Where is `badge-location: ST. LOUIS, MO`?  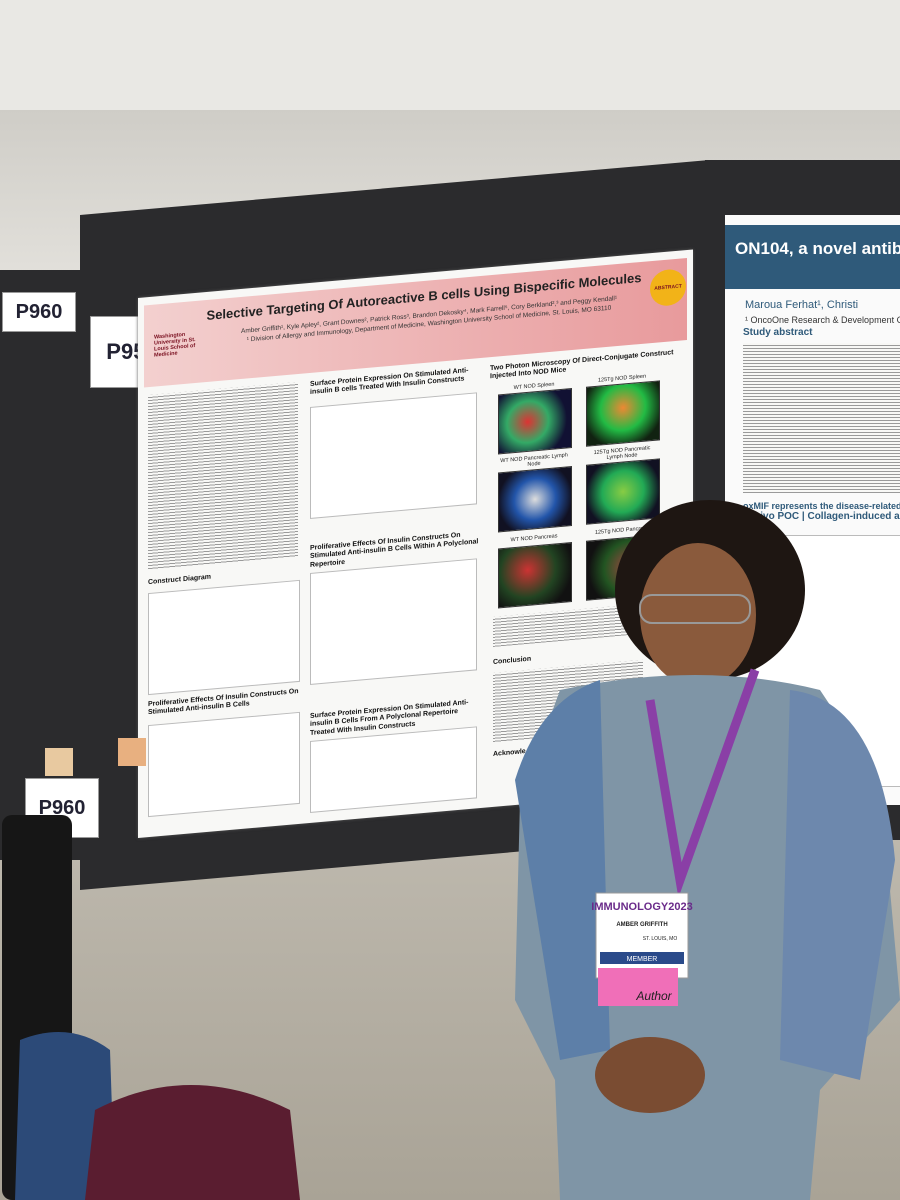
badge-location: ST. LOUIS, MO is located at coordinates (660, 939).